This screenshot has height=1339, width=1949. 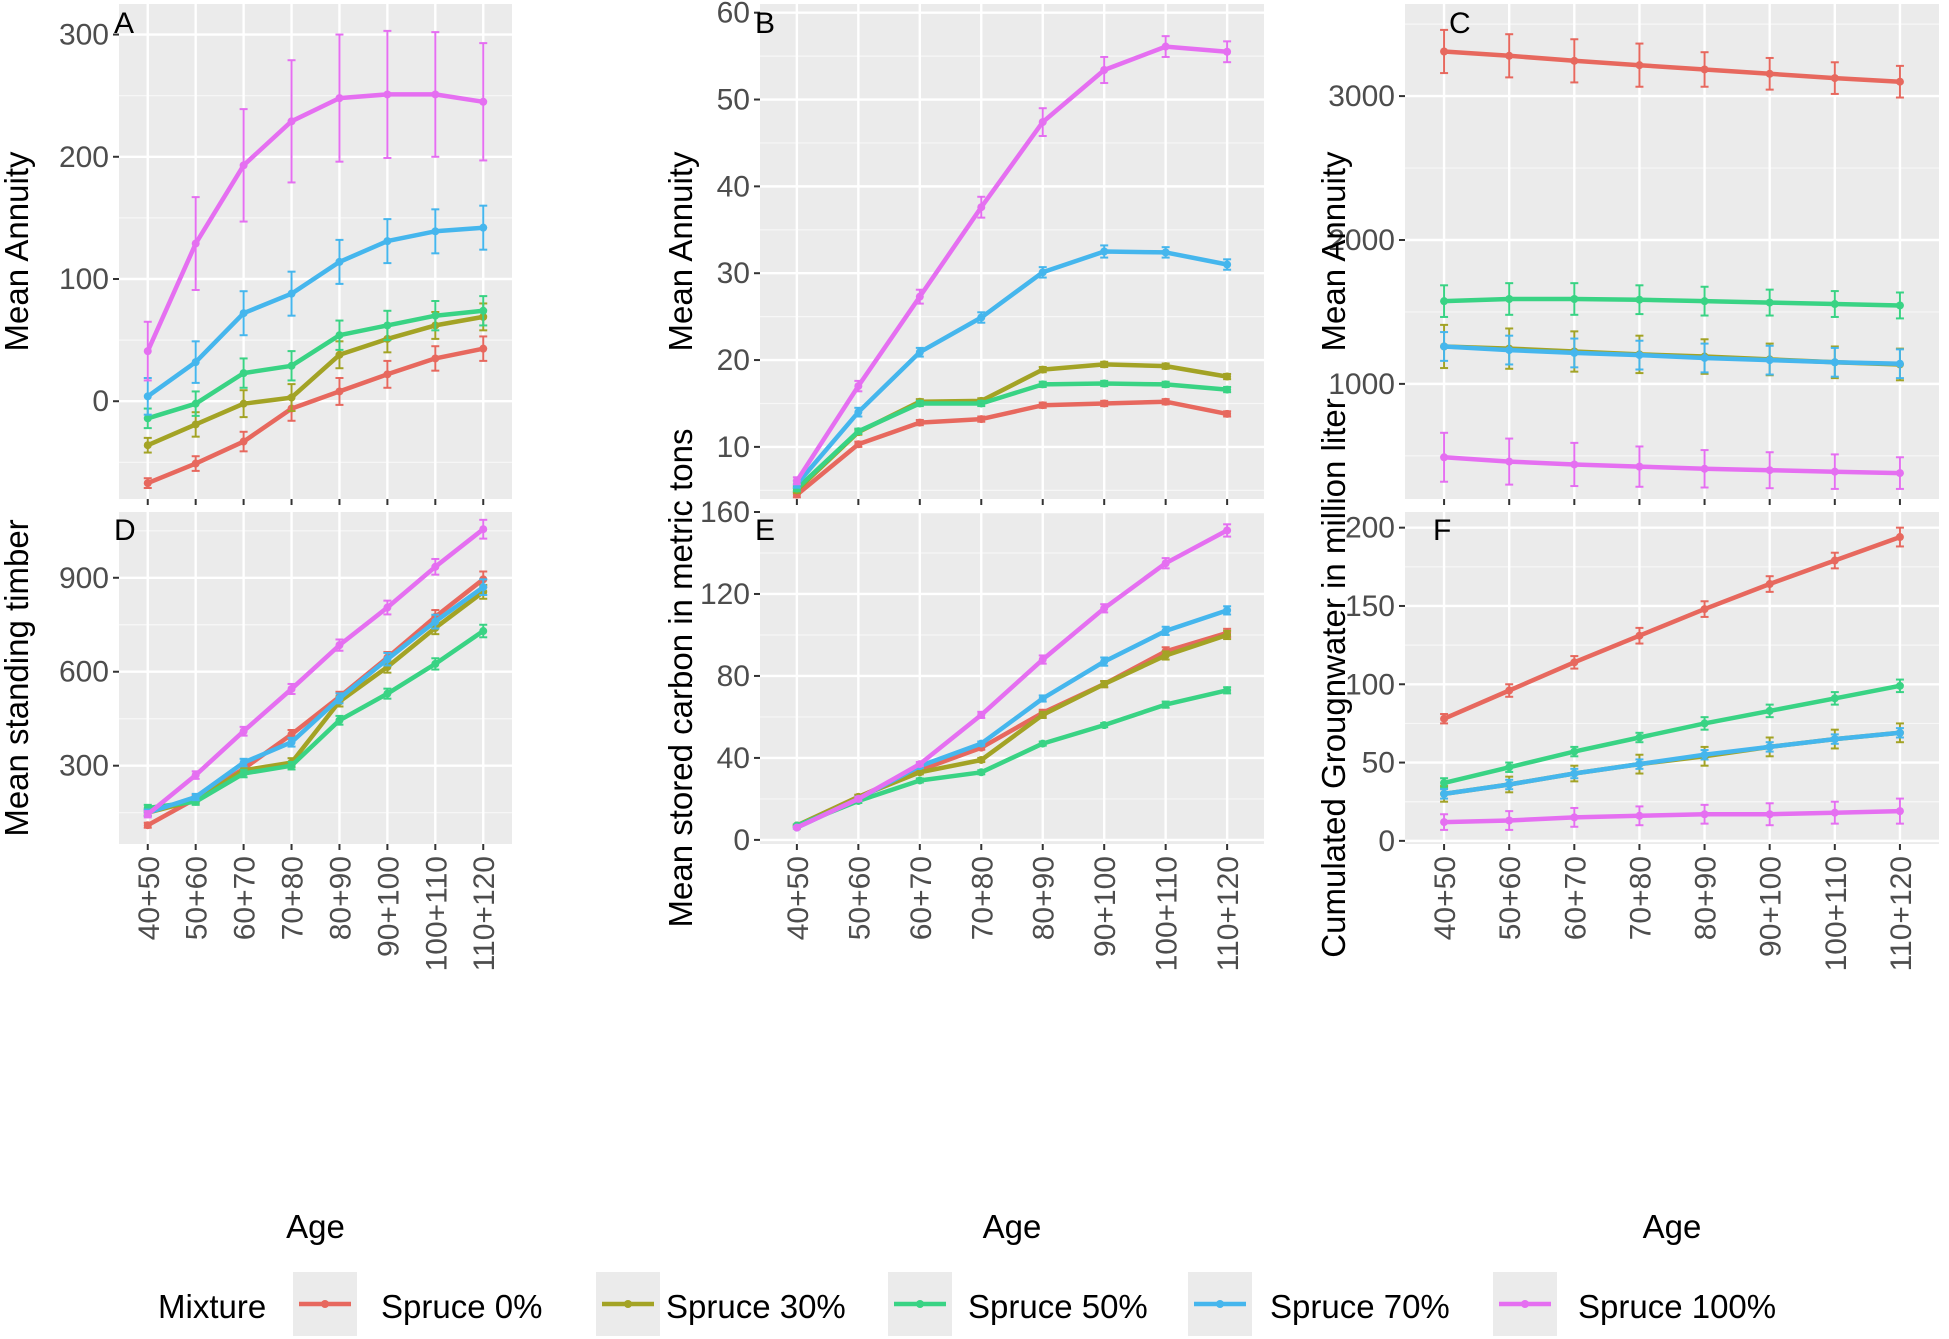 What do you see at coordinates (1460, 23) in the screenshot?
I see `panel-tag: C` at bounding box center [1460, 23].